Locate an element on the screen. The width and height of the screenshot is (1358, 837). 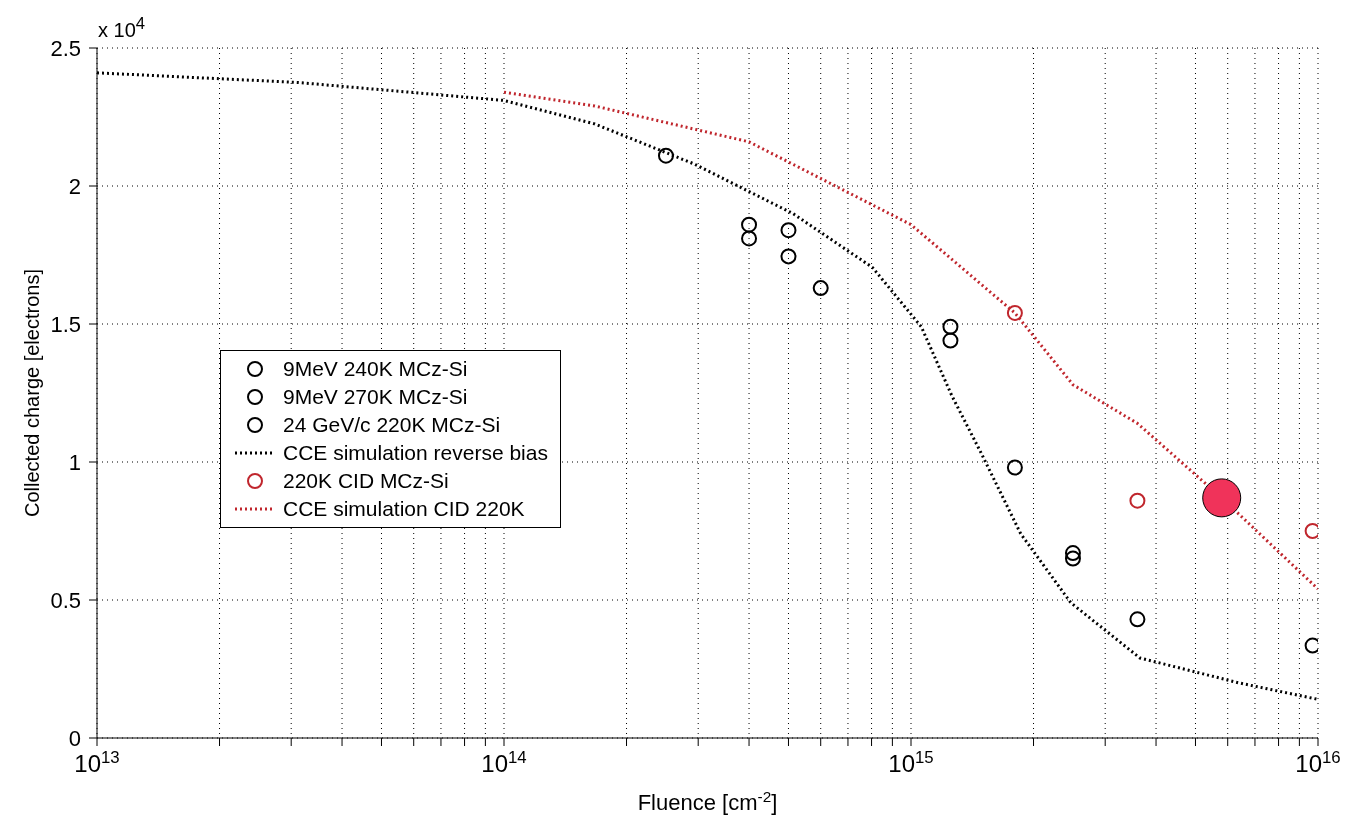
legend-label: 9MeV 270K MCz-Si is located at coordinates (375, 397).